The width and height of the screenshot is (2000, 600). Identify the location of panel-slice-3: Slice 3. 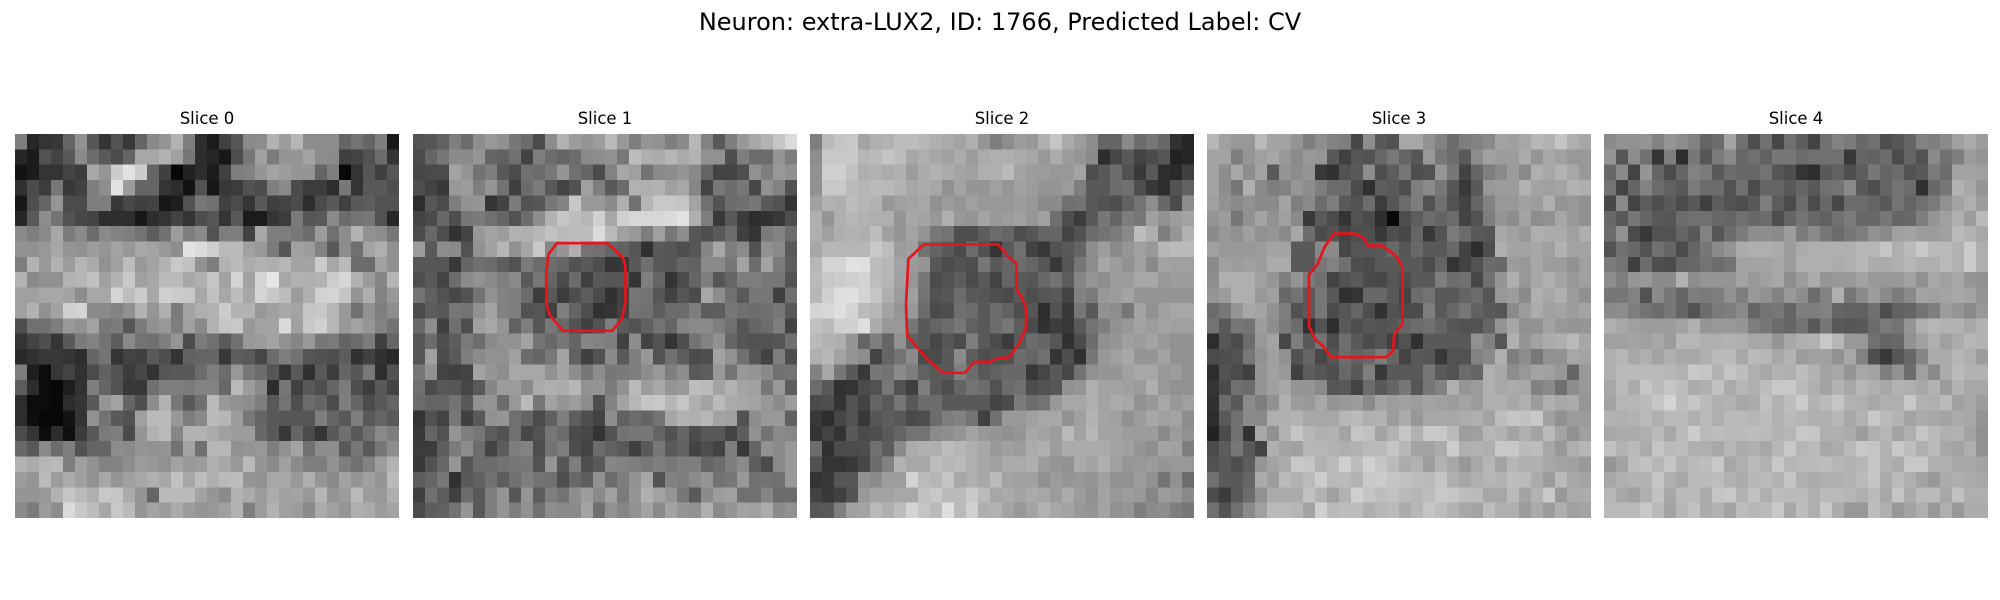
(1399, 313).